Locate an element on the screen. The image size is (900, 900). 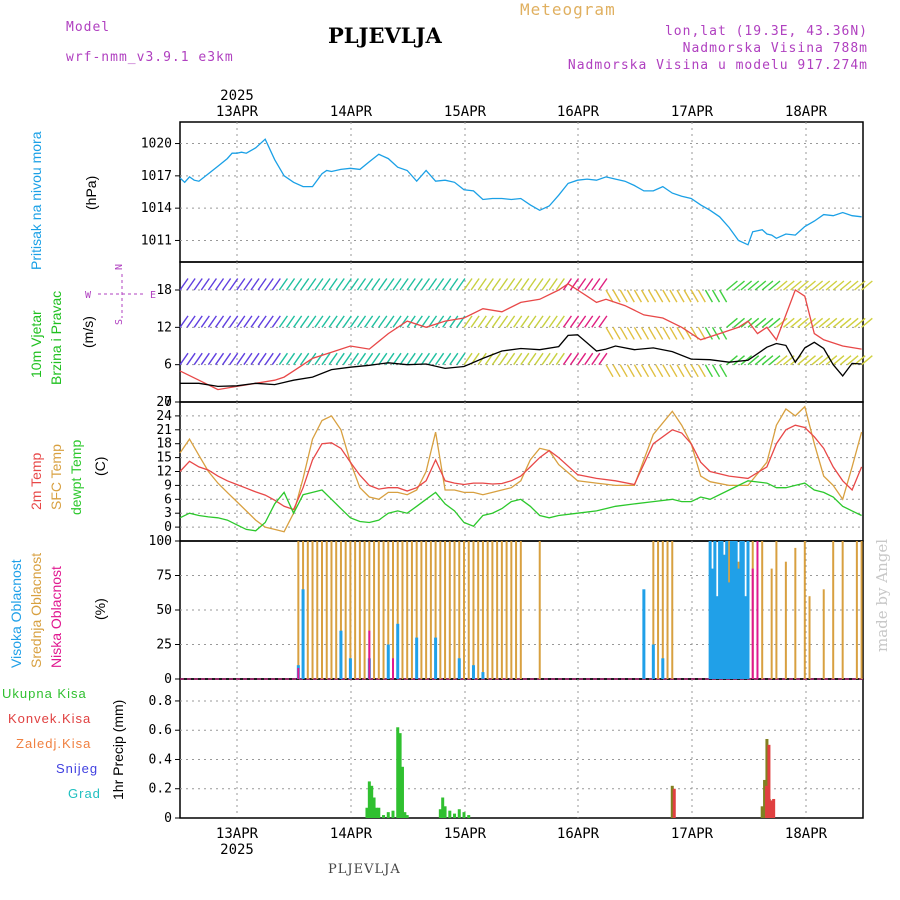
y-tick-label: 0.2 is located at coordinates (160, 789).